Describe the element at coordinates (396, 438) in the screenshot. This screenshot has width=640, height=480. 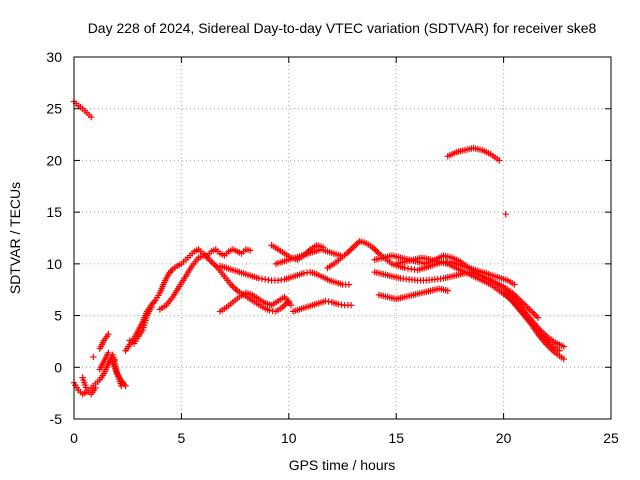
I see `x-tick-label: 15` at that location.